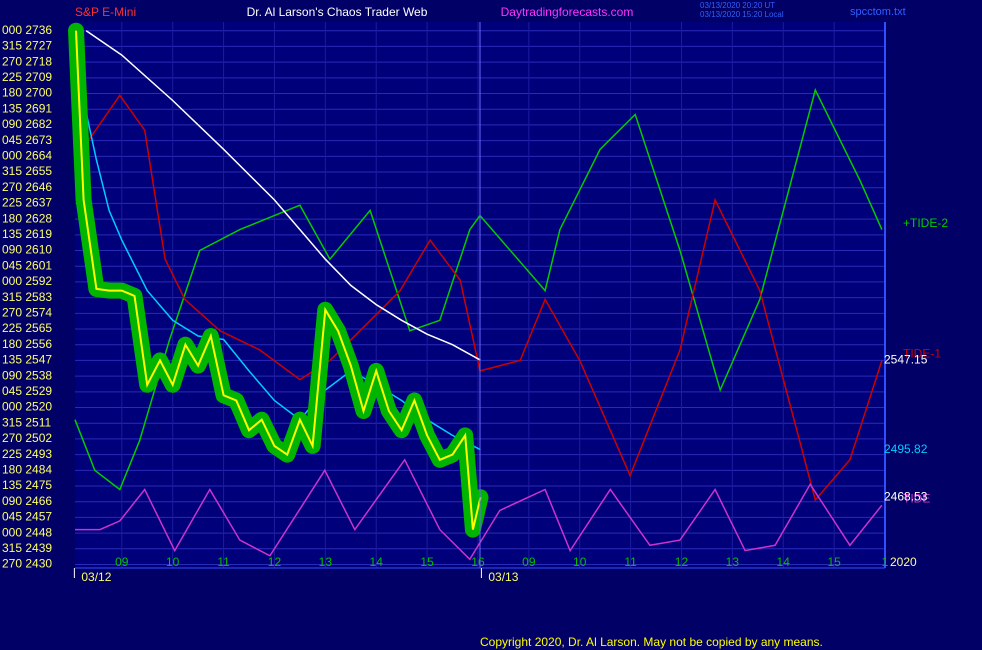 The image size is (982, 650). Describe the element at coordinates (27, 218) in the screenshot. I see `y-tick-label: 180 2628` at that location.